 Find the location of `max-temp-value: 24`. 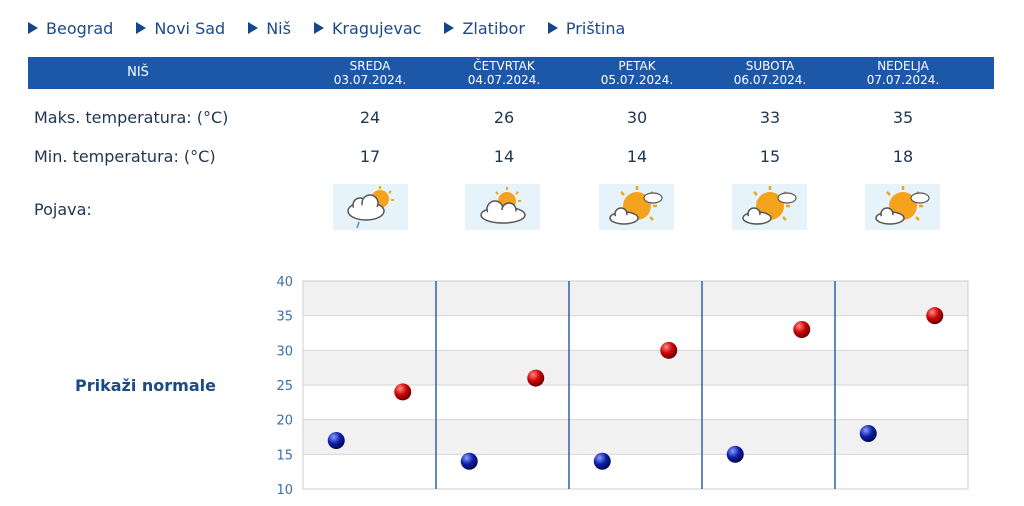

max-temp-value: 24 is located at coordinates (370, 117).